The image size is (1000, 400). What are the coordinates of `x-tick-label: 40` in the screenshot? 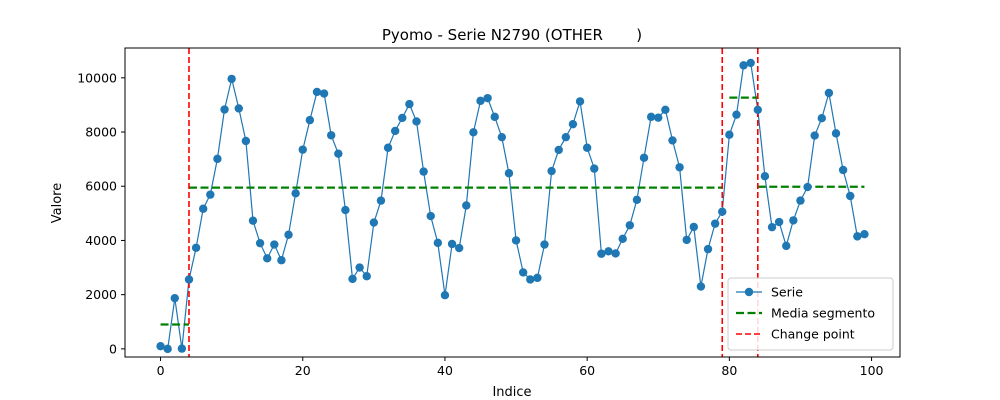 It's located at (445, 370).